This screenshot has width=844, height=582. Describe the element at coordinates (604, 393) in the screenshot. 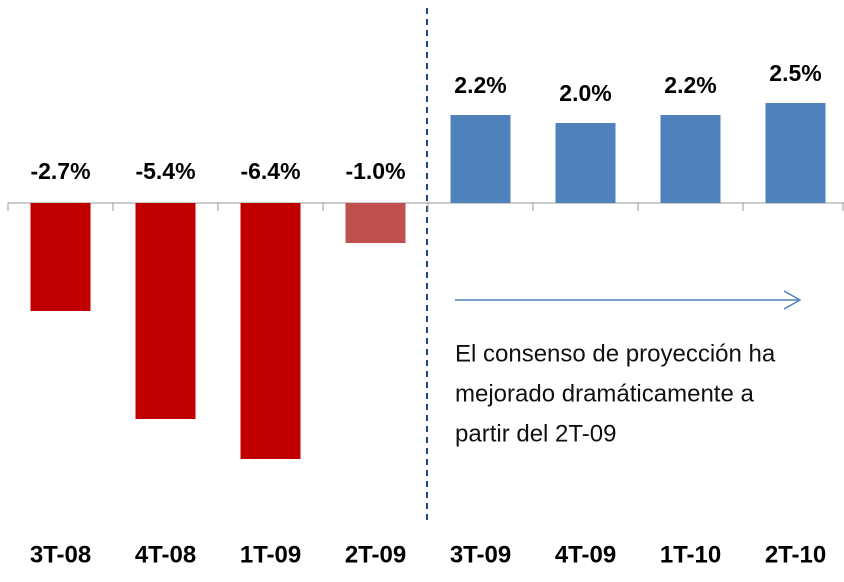

I see `annotation: mejorado dramáticamente a` at that location.